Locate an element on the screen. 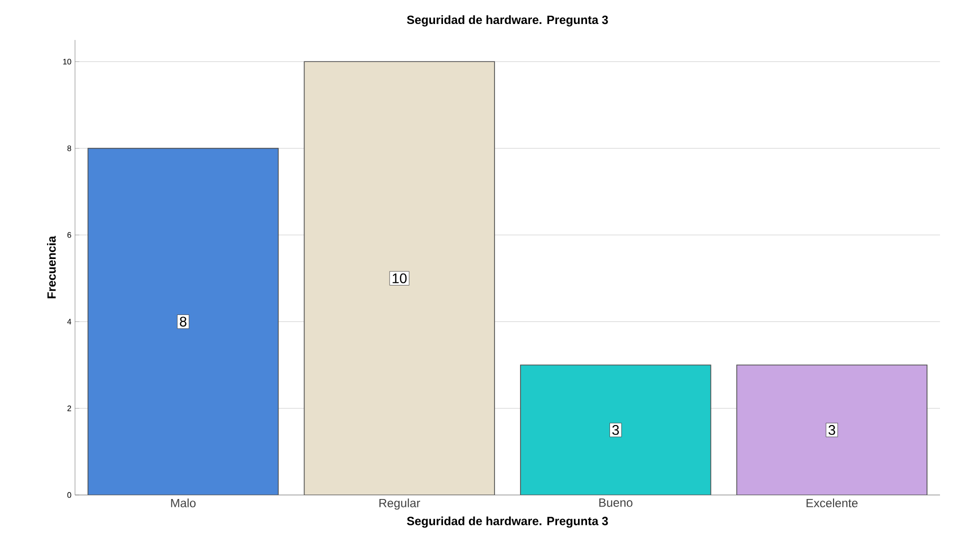 The height and width of the screenshot is (560, 957). bar is located at coordinates (832, 429).